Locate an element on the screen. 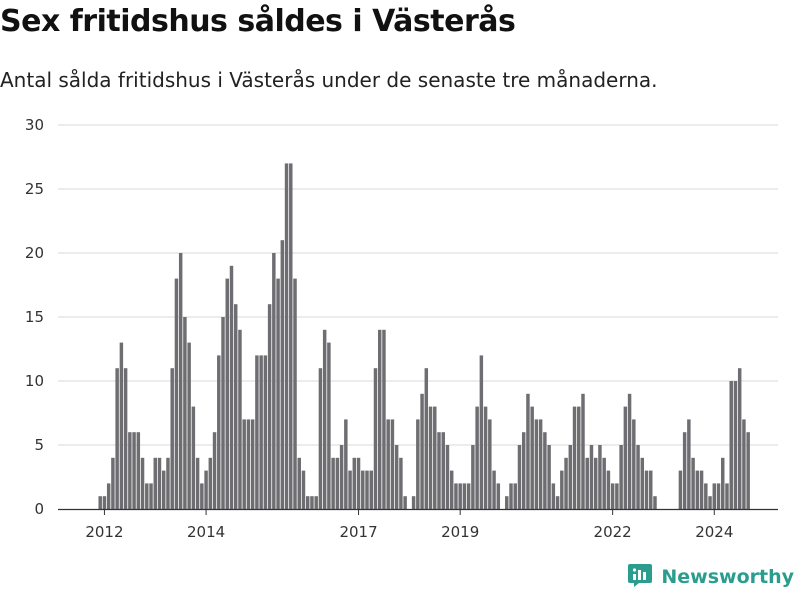 The width and height of the screenshot is (800, 600). newsworthy-brand: Newsworthy is located at coordinates (710, 577).